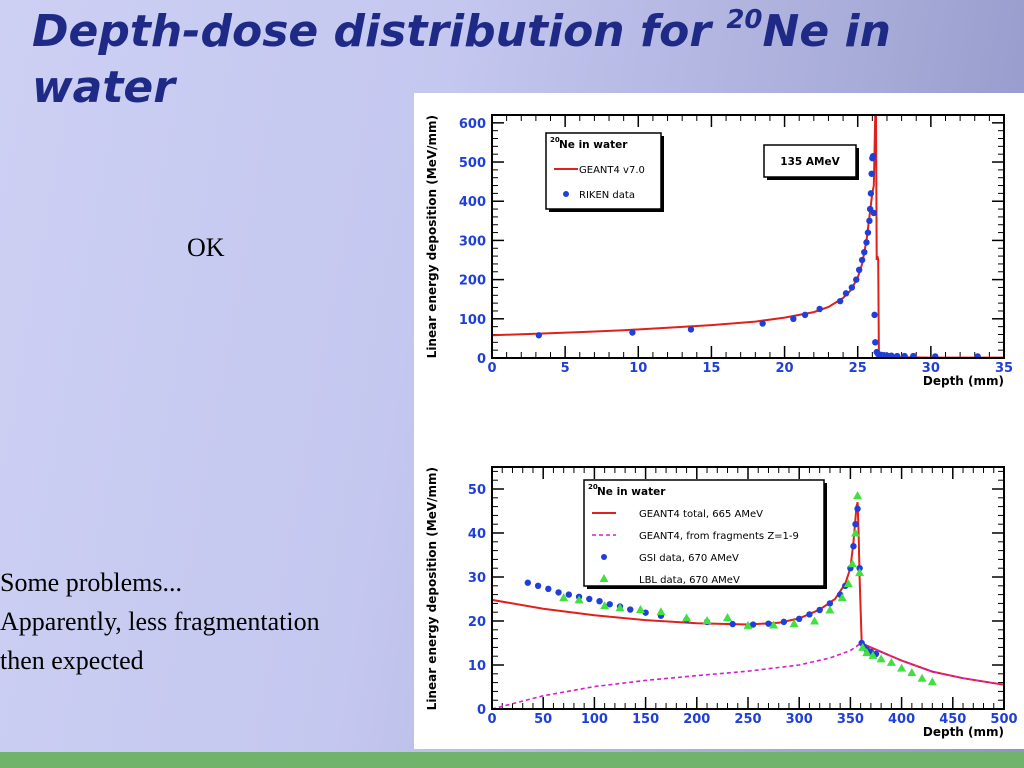 Image resolution: width=1024 pixels, height=768 pixels. I want to click on chart1-legend-label-0: GEANT4 v7.0, so click(612, 170).